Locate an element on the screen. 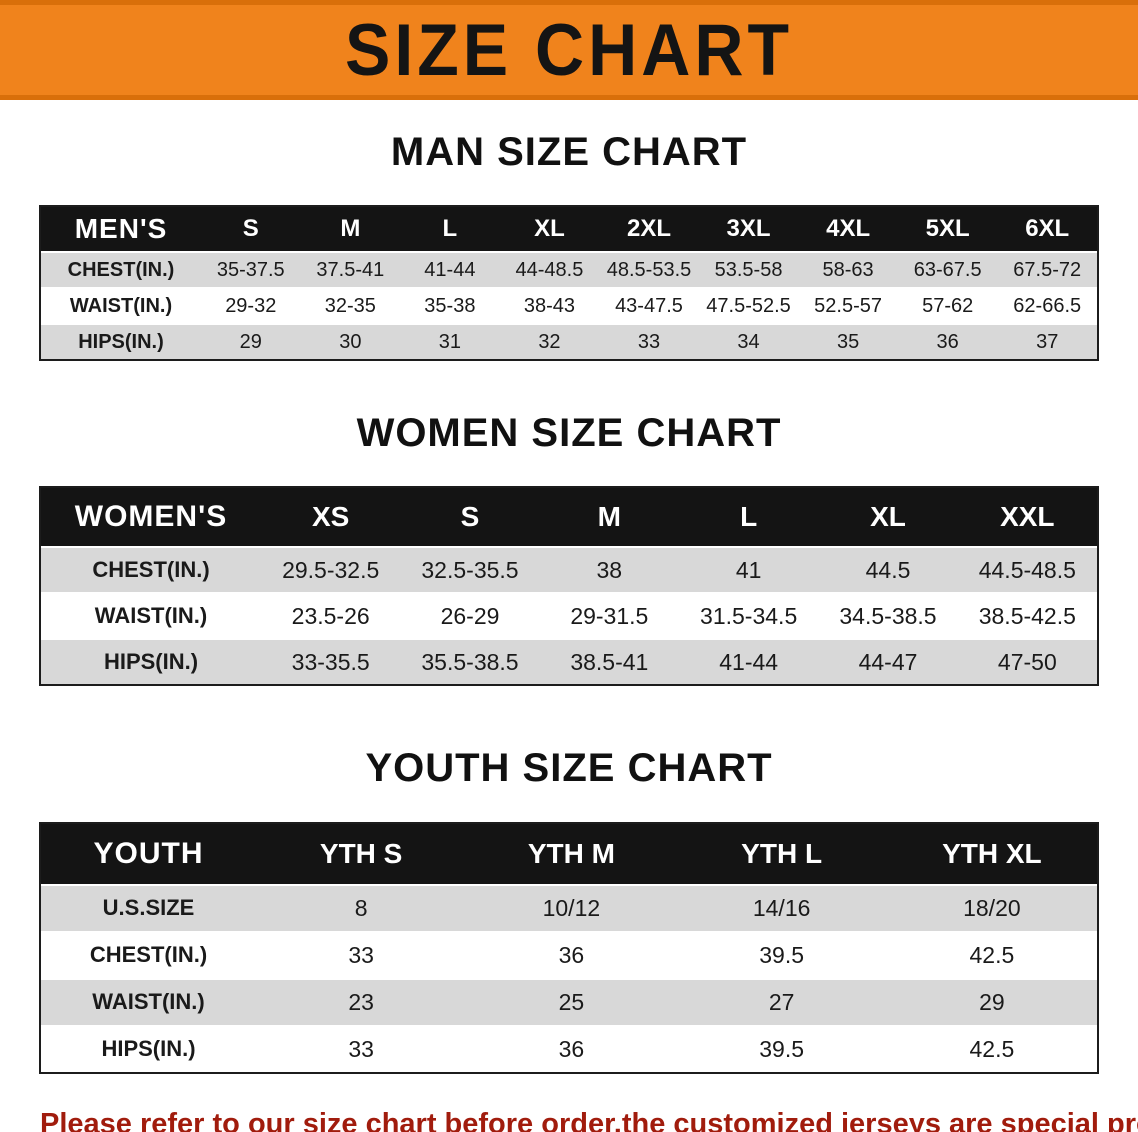 The width and height of the screenshot is (1138, 1132). column-header: XS is located at coordinates (330, 517).